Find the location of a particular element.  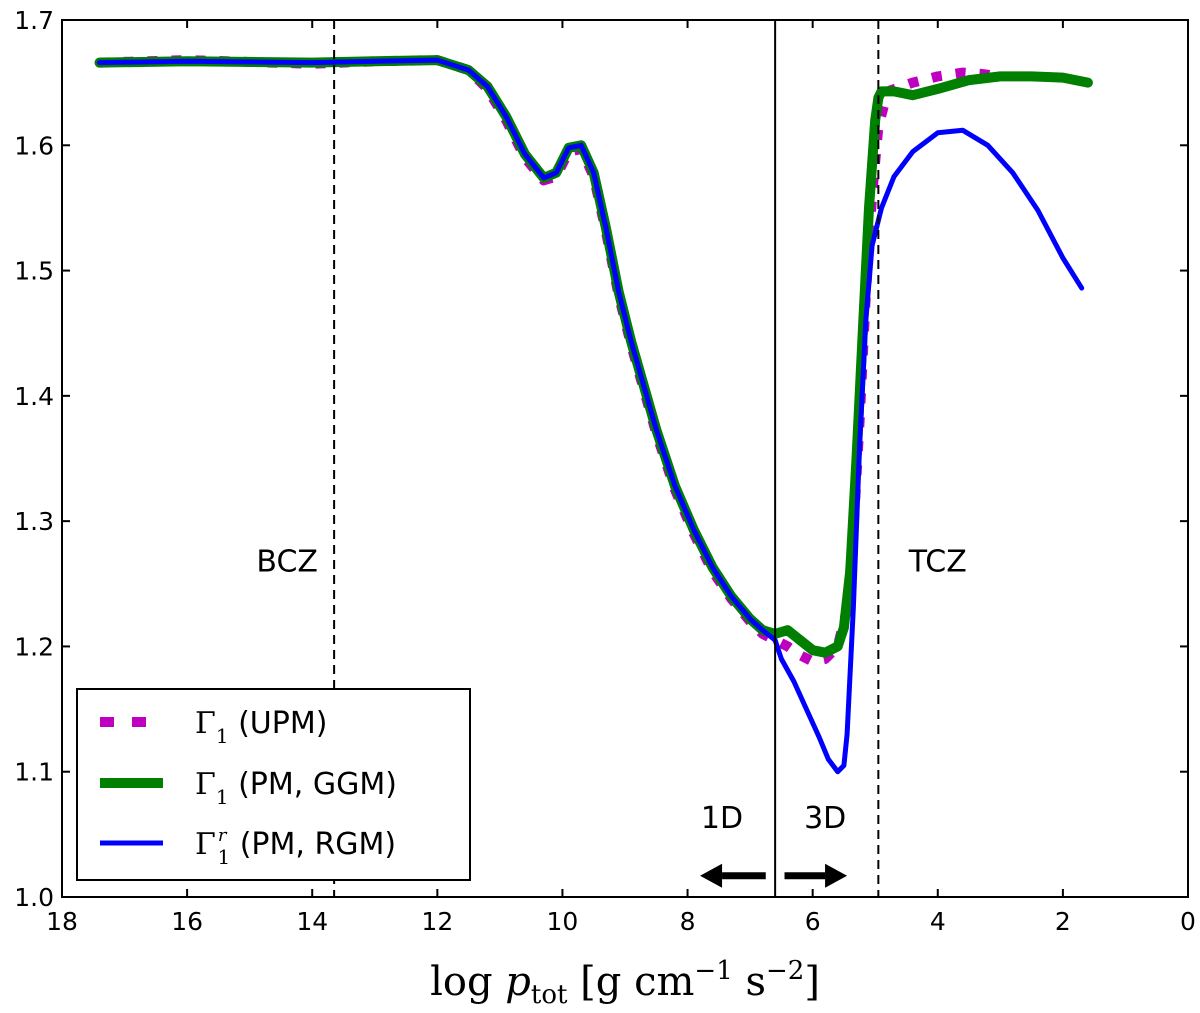

xlabel-mid: s is located at coordinates (749, 982).